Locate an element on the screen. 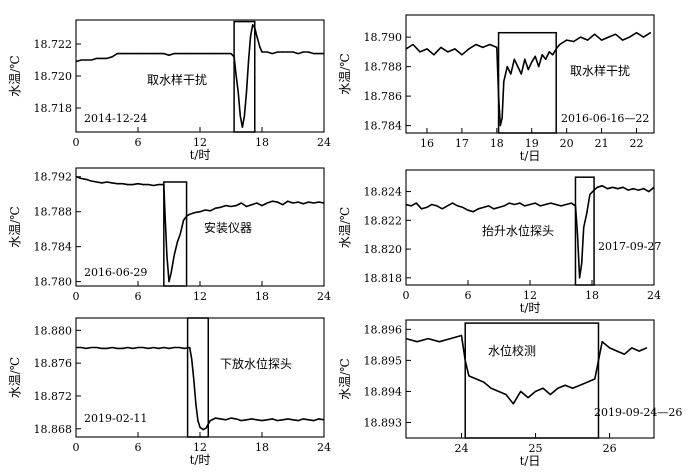  x-tick-label: 6 is located at coordinates (138, 447).